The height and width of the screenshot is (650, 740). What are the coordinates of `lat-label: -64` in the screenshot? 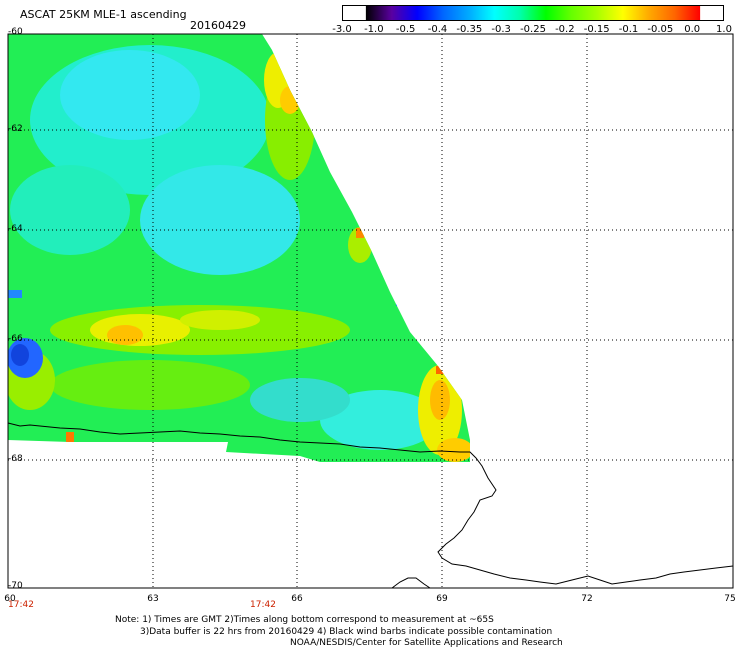 It's located at (15, 229).